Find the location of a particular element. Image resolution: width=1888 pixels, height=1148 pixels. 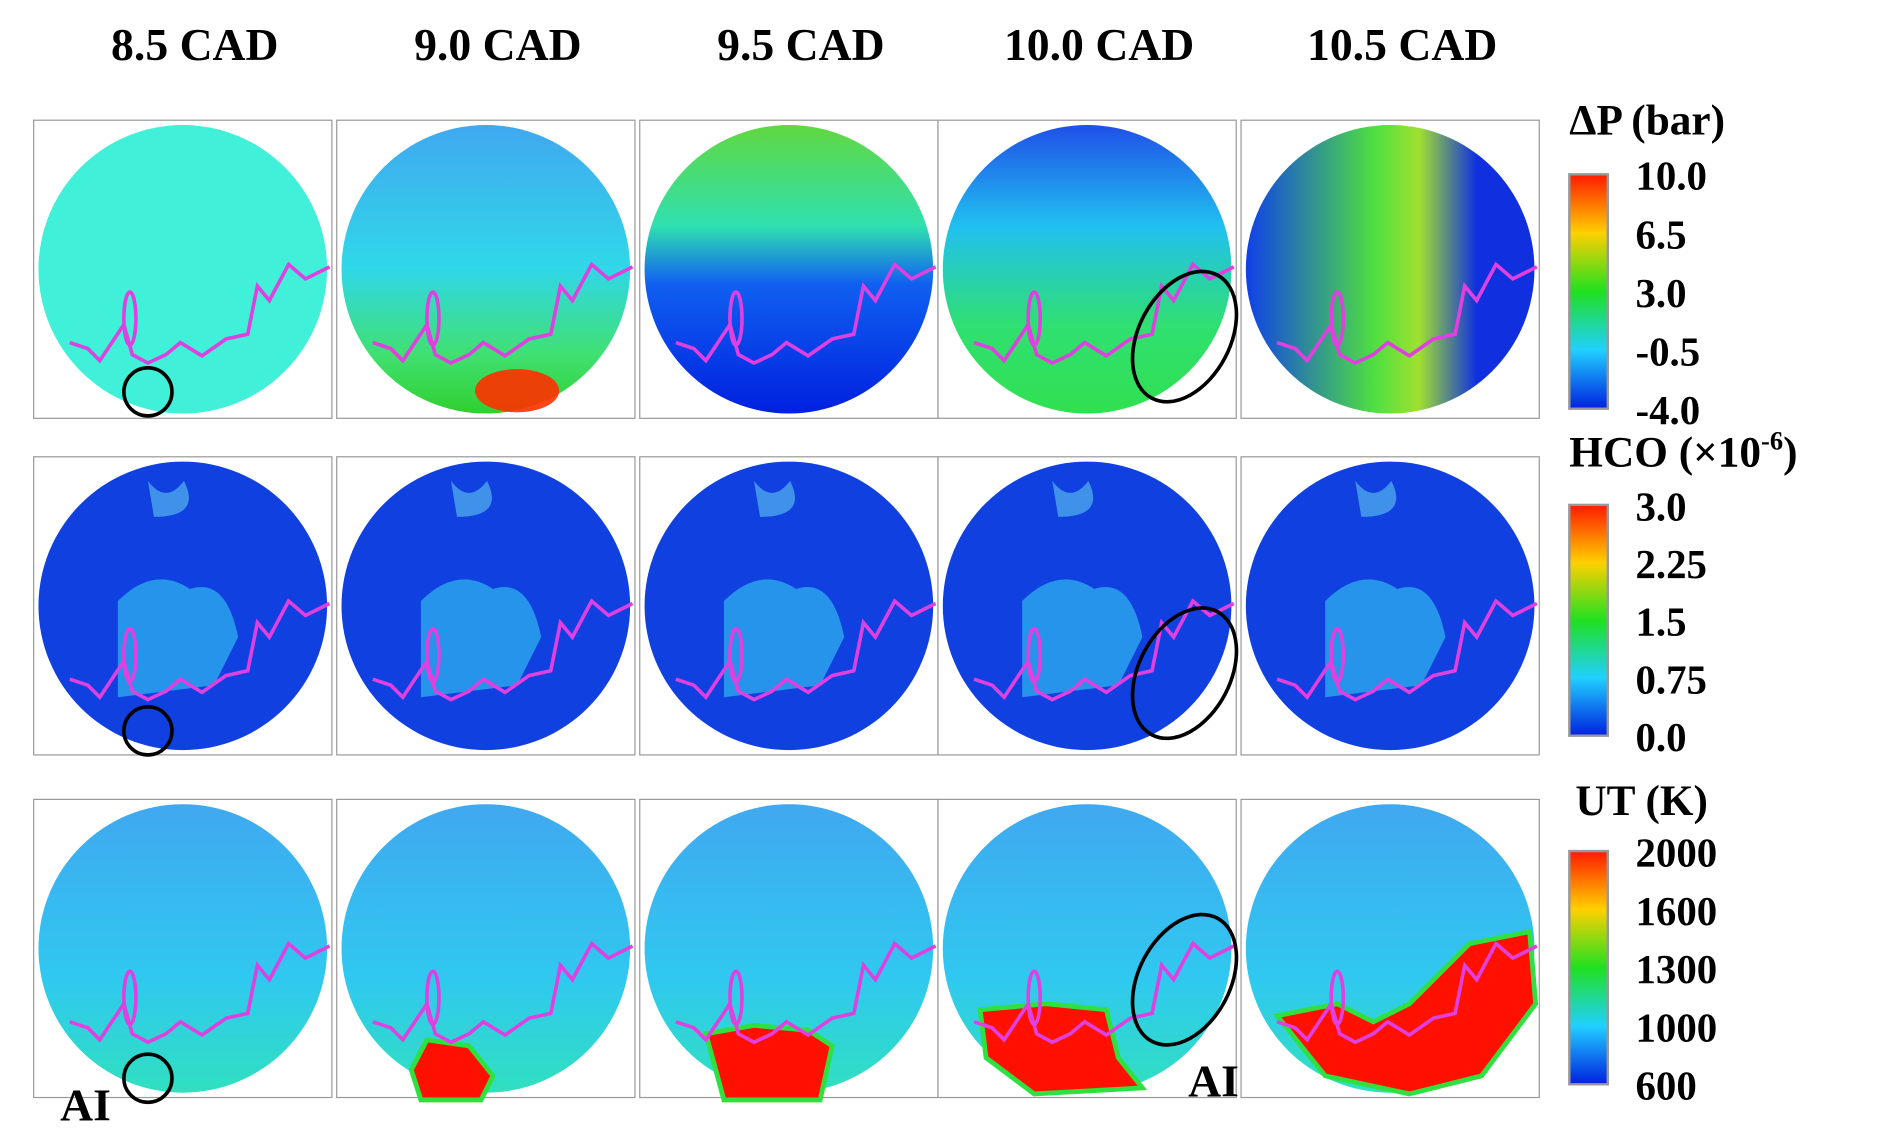

pressure-peak is located at coordinates (517, 391).